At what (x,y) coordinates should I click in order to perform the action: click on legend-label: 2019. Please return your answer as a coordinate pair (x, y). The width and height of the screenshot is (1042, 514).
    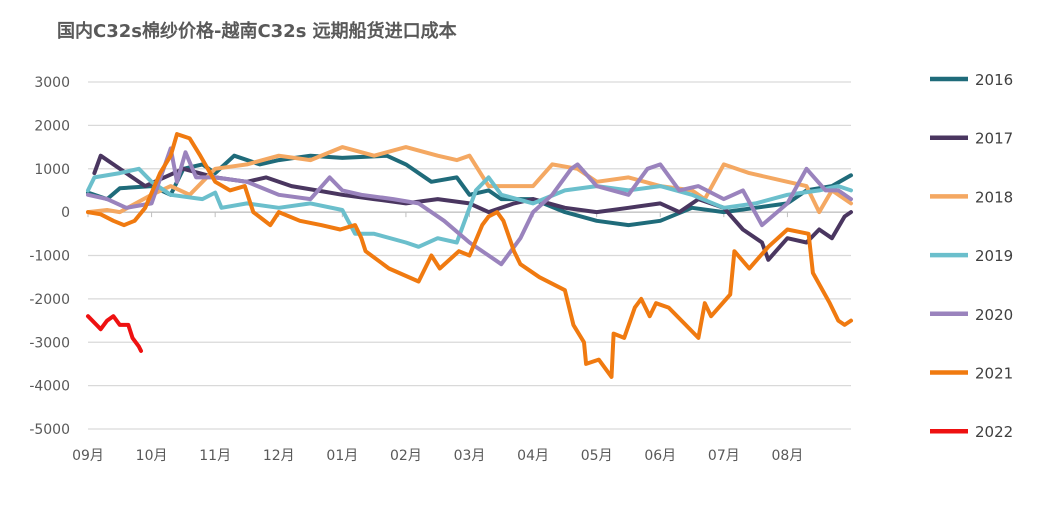
    Looking at the image, I should click on (994, 256).